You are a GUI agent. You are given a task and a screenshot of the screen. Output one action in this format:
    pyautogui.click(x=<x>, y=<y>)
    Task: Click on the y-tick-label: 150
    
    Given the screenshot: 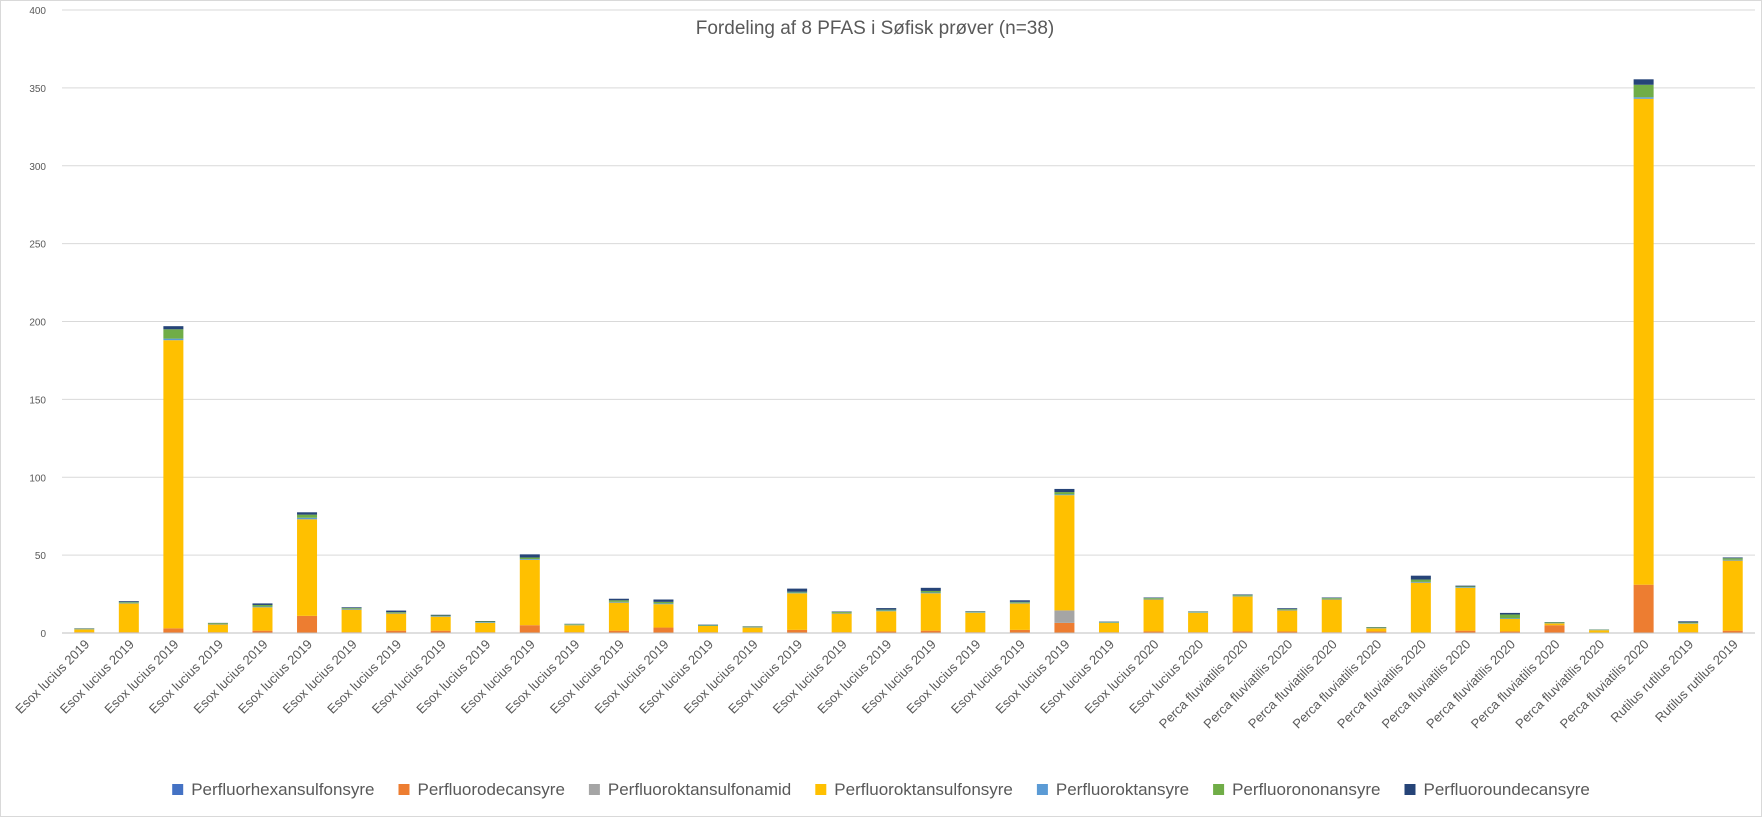 What is the action you would take?
    pyautogui.click(x=37, y=400)
    